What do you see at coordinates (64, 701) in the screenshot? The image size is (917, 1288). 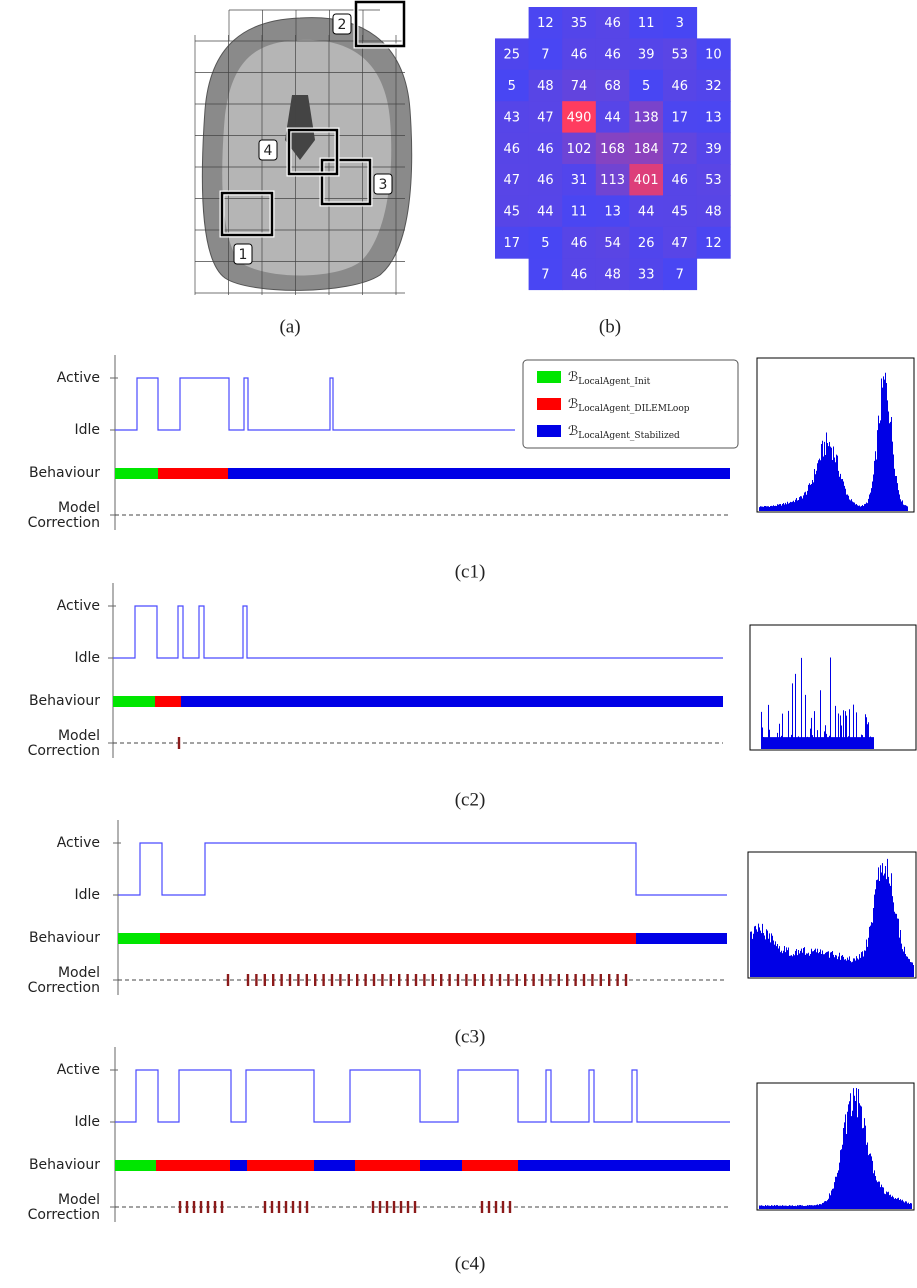 I see `row-label: Behaviour` at bounding box center [64, 701].